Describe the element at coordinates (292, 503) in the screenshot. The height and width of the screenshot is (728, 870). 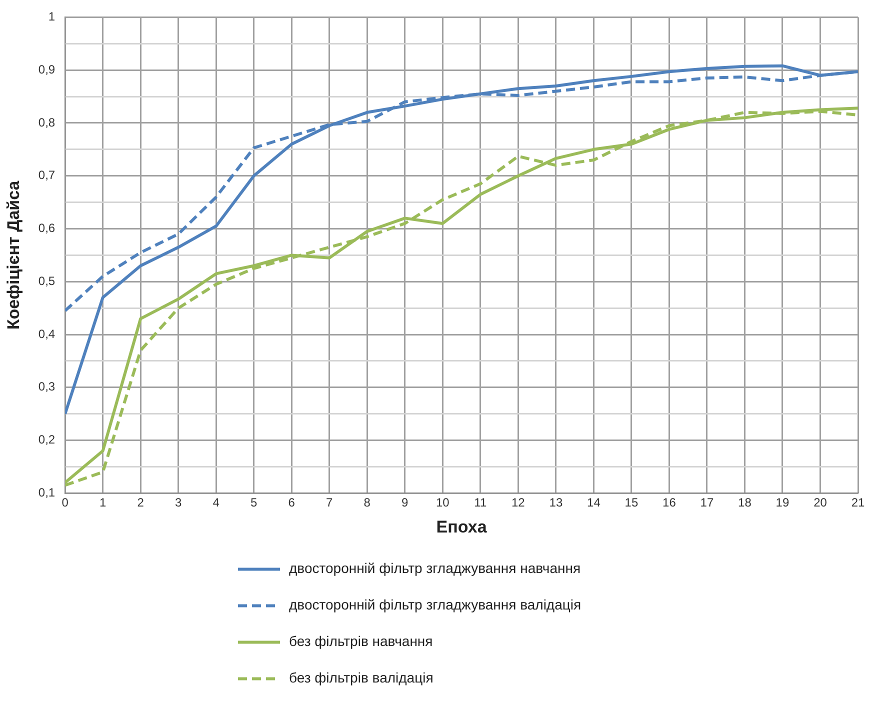
I see `x-tick-label: 6` at that location.